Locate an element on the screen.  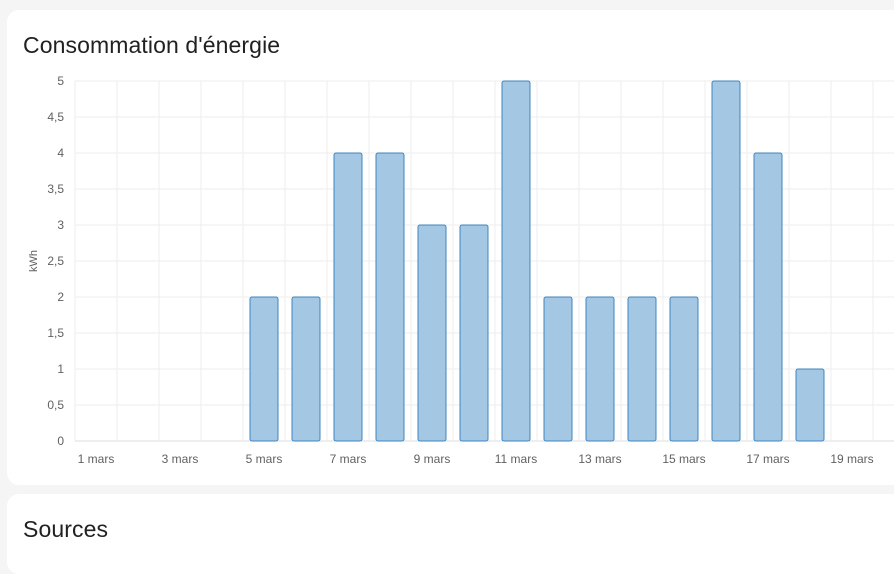
y-tick-label: 0,5 is located at coordinates (55, 405).